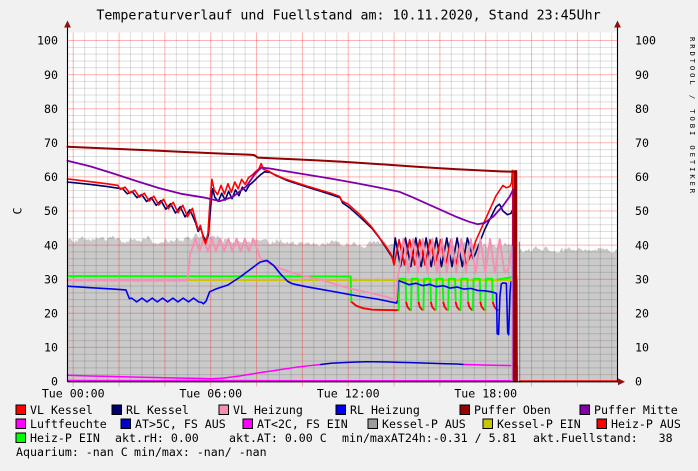 The image size is (698, 471). Describe the element at coordinates (372, 423) in the screenshot. I see `legend-swatch-kessel-p-aus` at that location.